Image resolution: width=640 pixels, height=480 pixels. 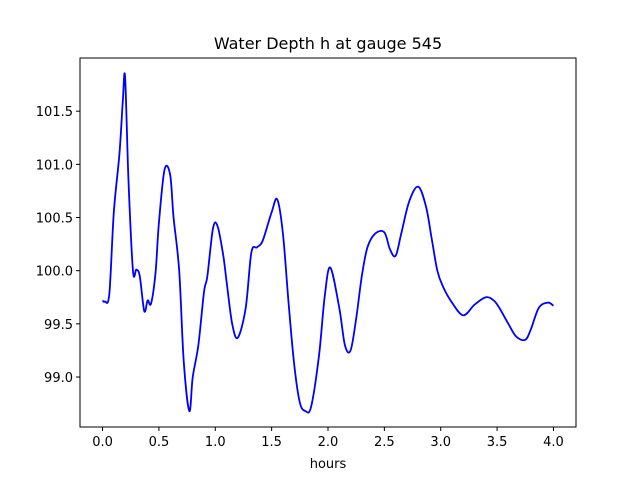 I want to click on y-tick-label: 99.0, so click(x=58, y=378).